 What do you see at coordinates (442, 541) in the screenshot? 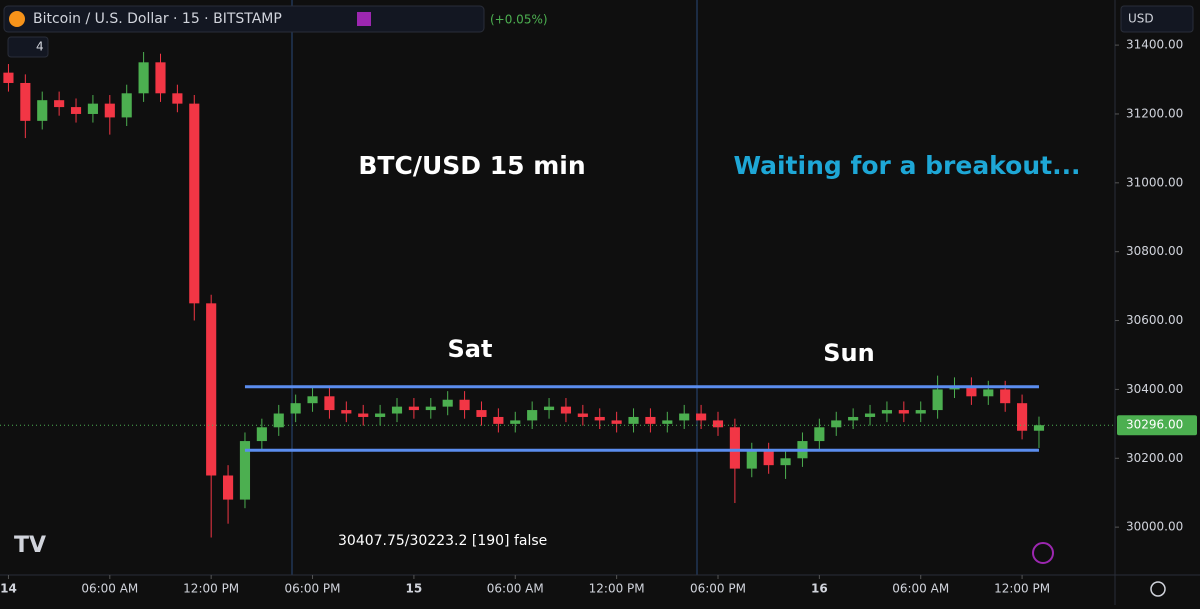
I see `indicator-text: 30407.75/30223.2 [190] false` at bounding box center [442, 541].